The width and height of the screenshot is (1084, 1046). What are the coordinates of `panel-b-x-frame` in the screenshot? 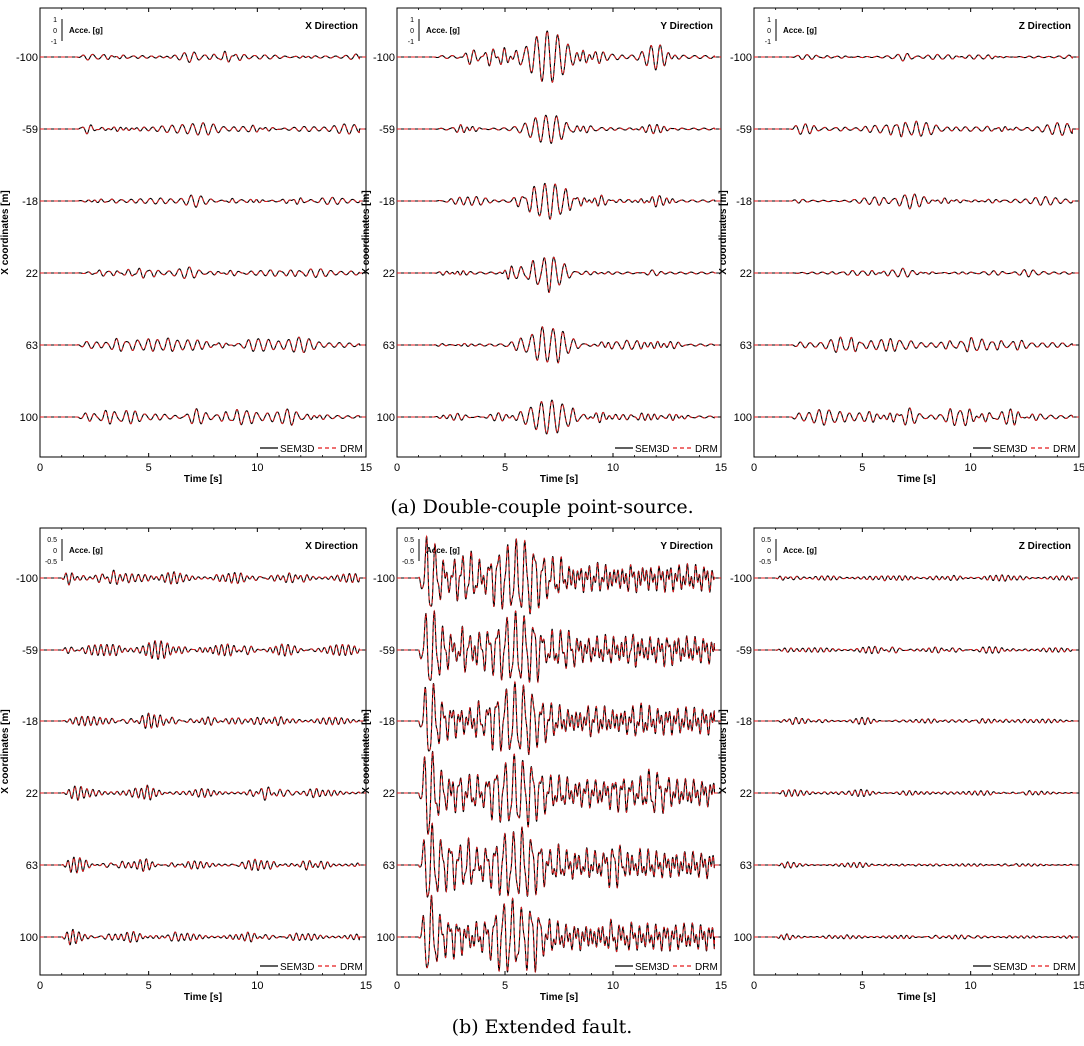 It's located at (203, 751).